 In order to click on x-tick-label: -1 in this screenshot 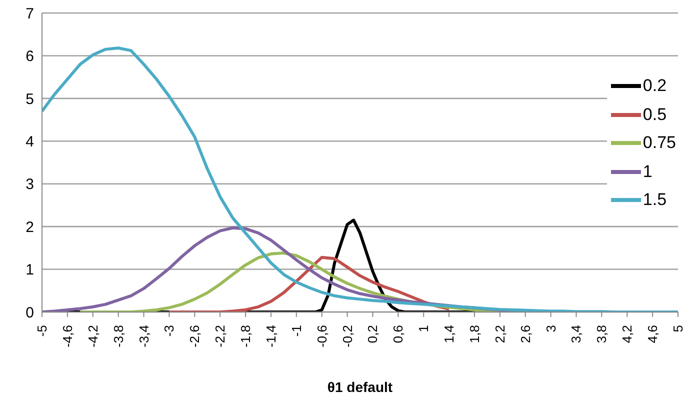, I will do `click(296, 331)`.